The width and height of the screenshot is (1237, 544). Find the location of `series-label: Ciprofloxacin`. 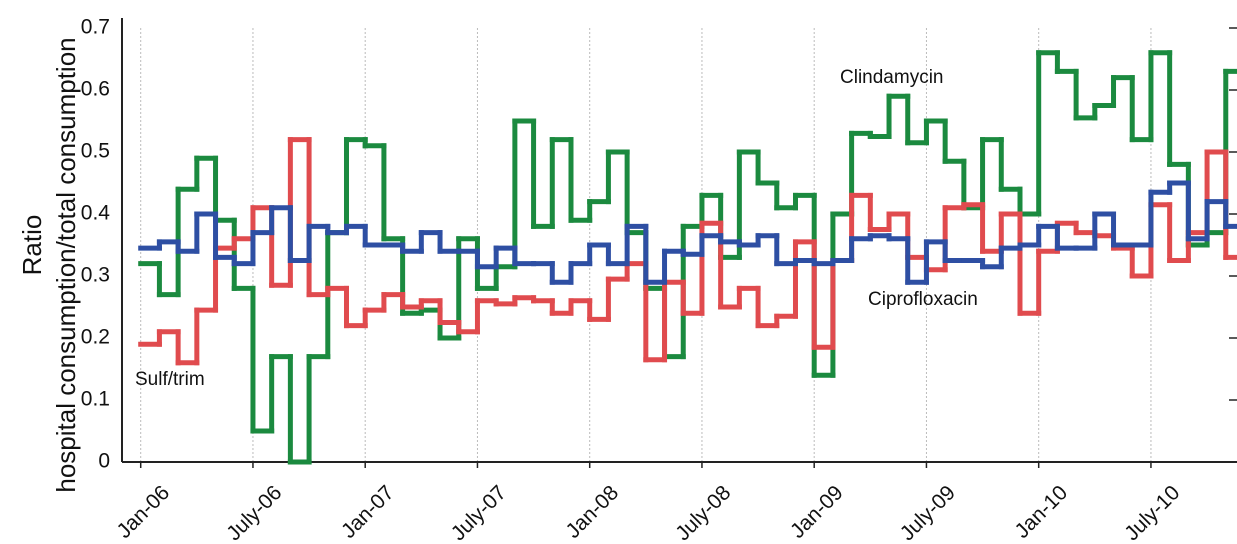

series-label: Ciprofloxacin is located at coordinates (923, 299).